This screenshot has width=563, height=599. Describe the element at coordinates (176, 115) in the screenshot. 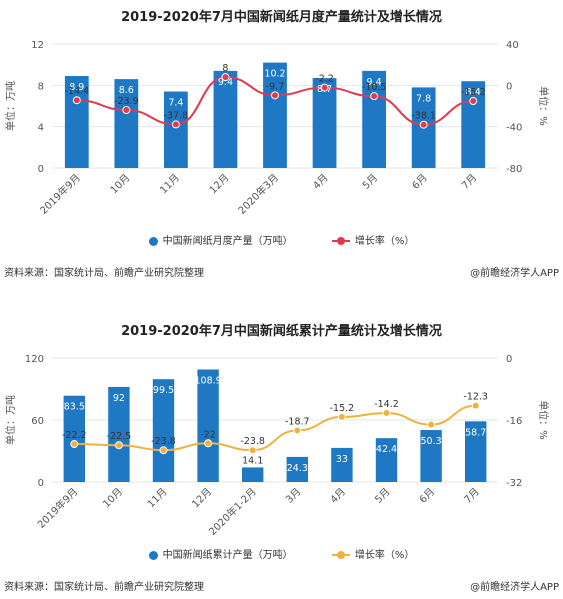

I see `growth-value-label: -37.8` at that location.